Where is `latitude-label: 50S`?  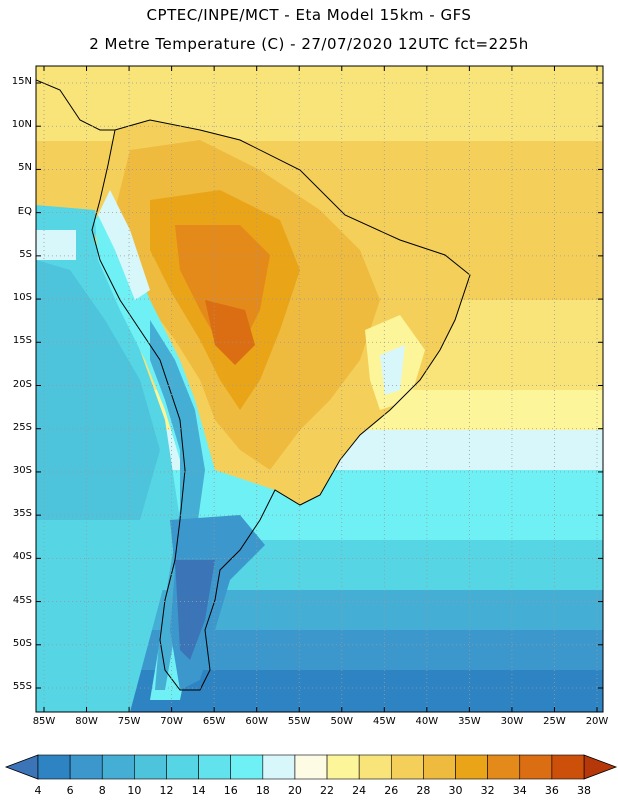
latitude-label: 50S is located at coordinates (22, 643).